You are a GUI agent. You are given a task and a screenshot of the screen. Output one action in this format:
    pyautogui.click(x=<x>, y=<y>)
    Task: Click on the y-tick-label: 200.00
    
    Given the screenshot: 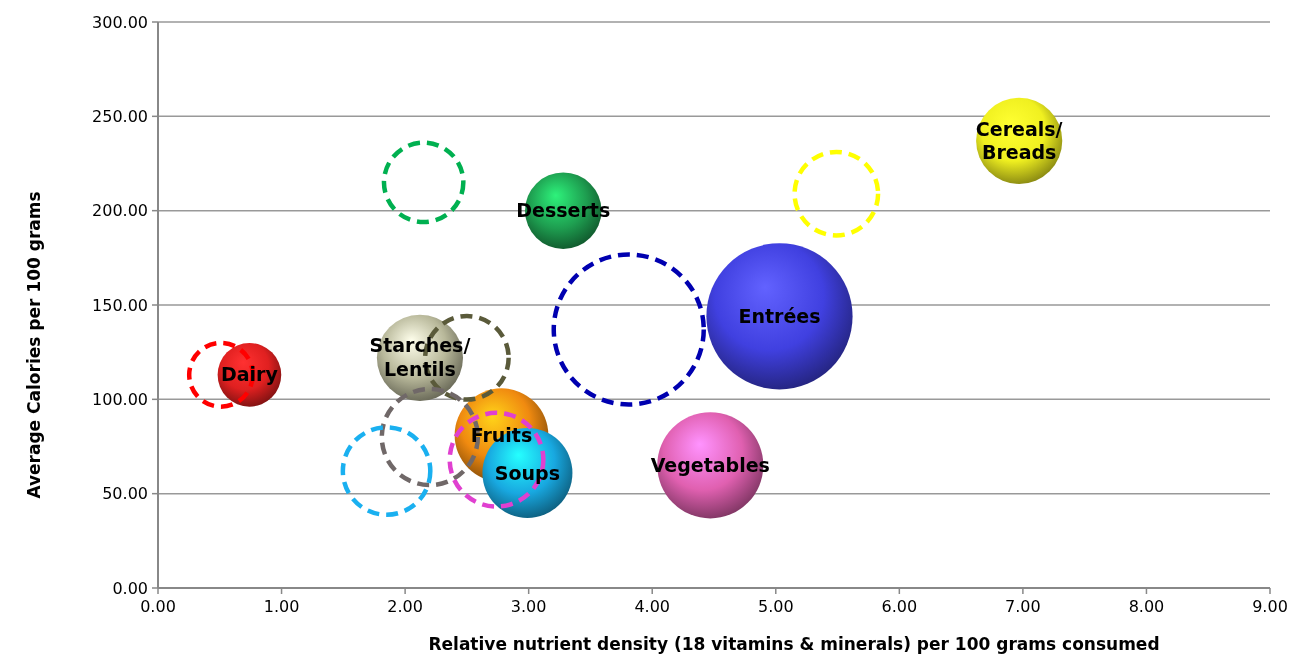 What is the action you would take?
    pyautogui.click(x=120, y=211)
    